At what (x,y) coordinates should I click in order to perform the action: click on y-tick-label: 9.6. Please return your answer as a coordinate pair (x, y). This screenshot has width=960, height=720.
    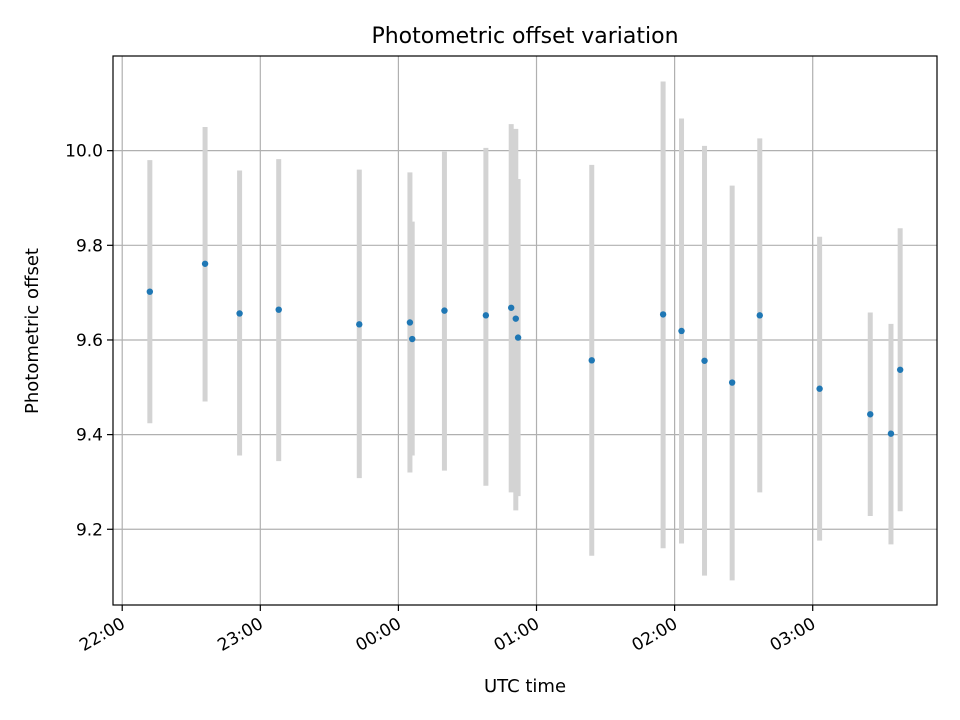
    Looking at the image, I should click on (89, 341).